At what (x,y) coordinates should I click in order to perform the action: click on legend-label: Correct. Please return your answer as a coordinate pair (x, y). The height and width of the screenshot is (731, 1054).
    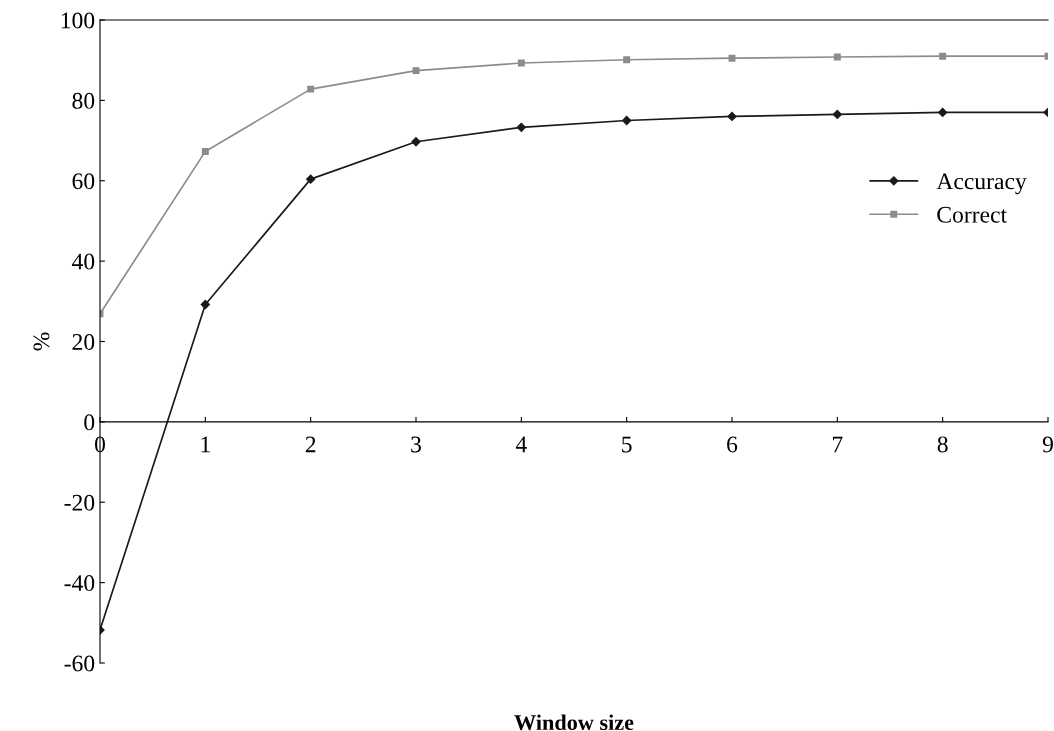
    Looking at the image, I should click on (972, 214).